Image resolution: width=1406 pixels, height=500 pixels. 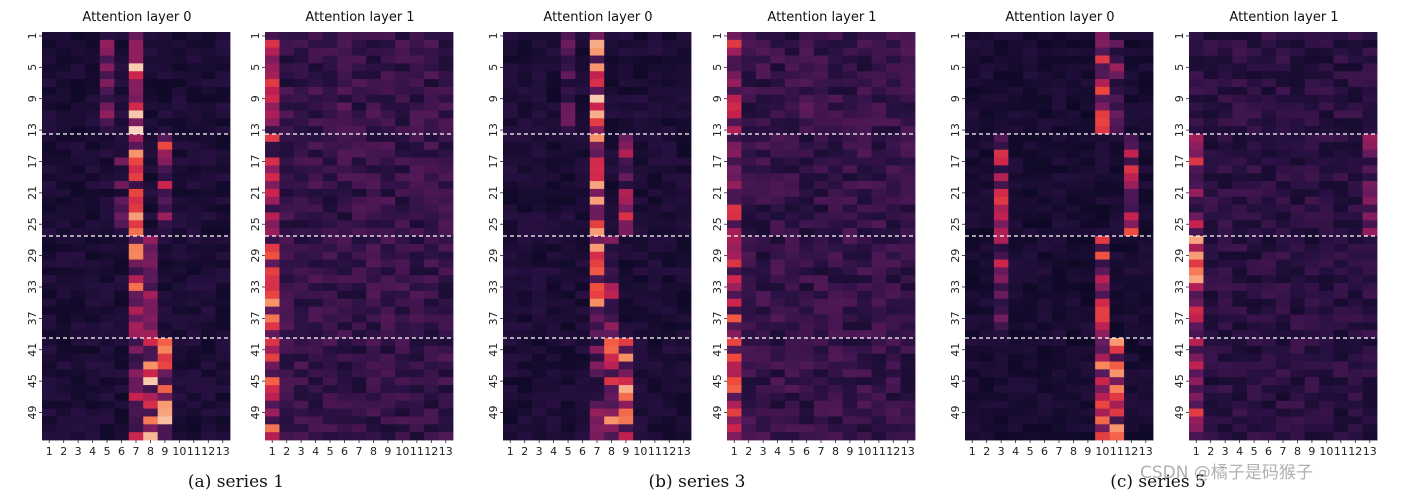 I want to click on x-tick-label: 11, so click(x=655, y=451).